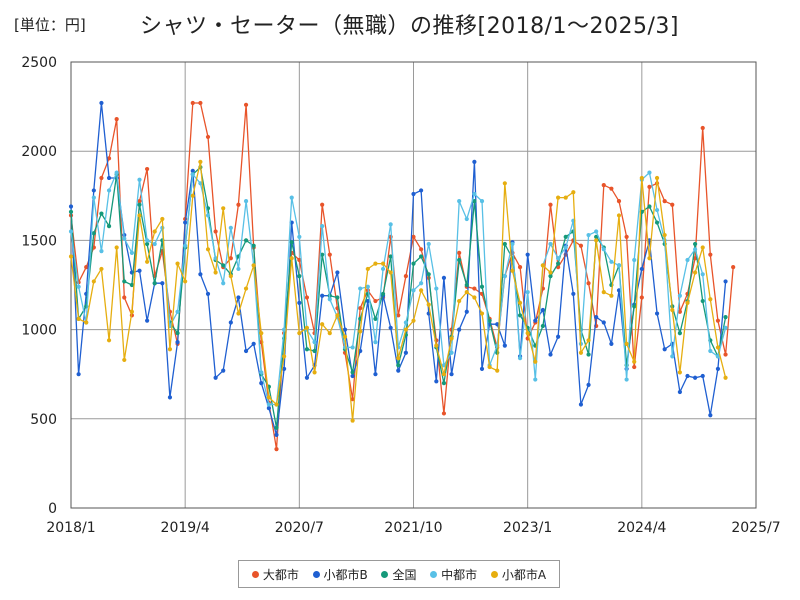  I want to click on chart-legend: 大都市 小都市B 全国 中都市 小都市A, so click(399, 574).